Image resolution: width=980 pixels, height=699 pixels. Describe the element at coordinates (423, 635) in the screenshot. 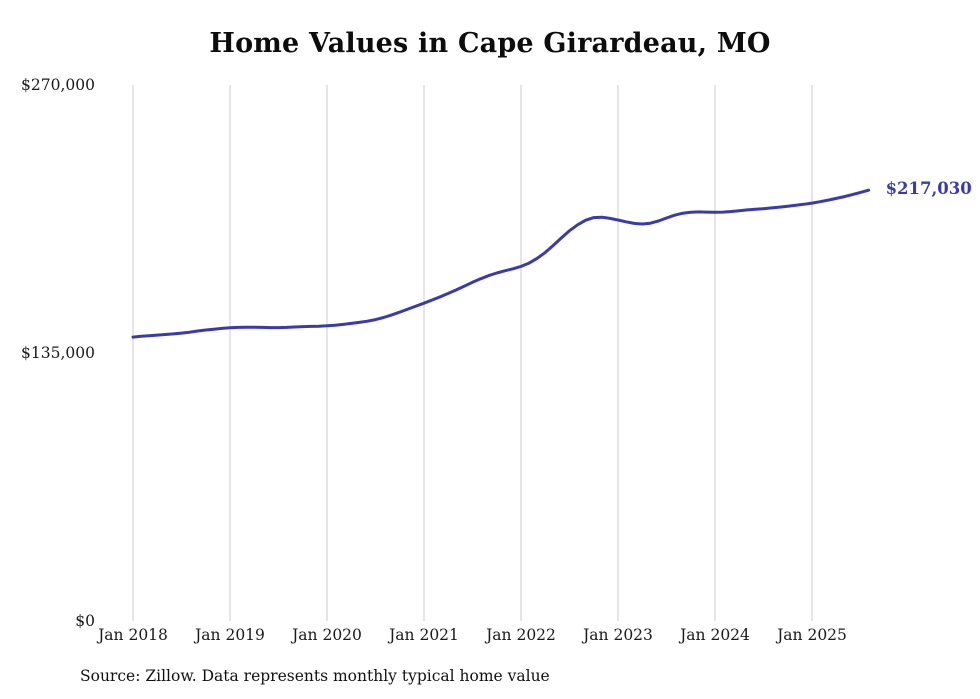

I see `x-tick-label: Jan 2021` at that location.